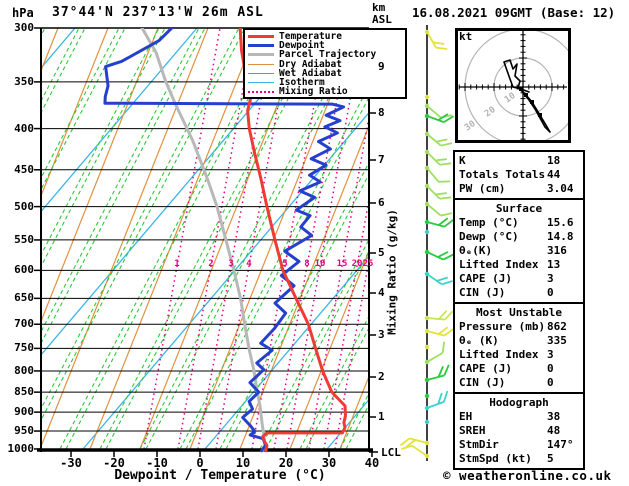 The height and width of the screenshot is (486, 629). Describe the element at coordinates (536, 112) in the screenshot. I see `hodograph-trace-lower` at that location.